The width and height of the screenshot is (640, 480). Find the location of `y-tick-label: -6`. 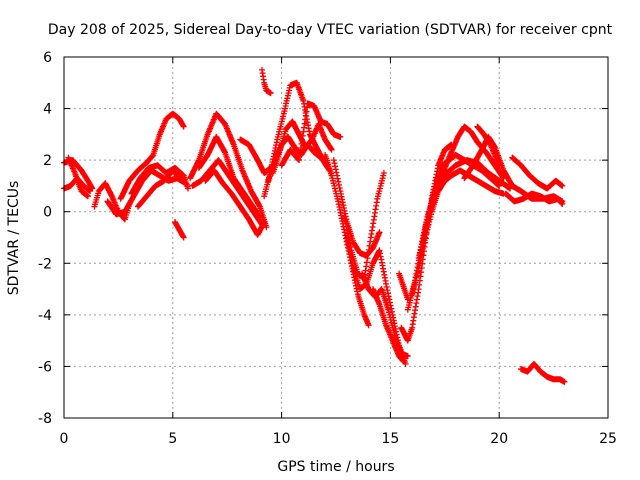

y-tick-label: -6 is located at coordinates (45, 367).